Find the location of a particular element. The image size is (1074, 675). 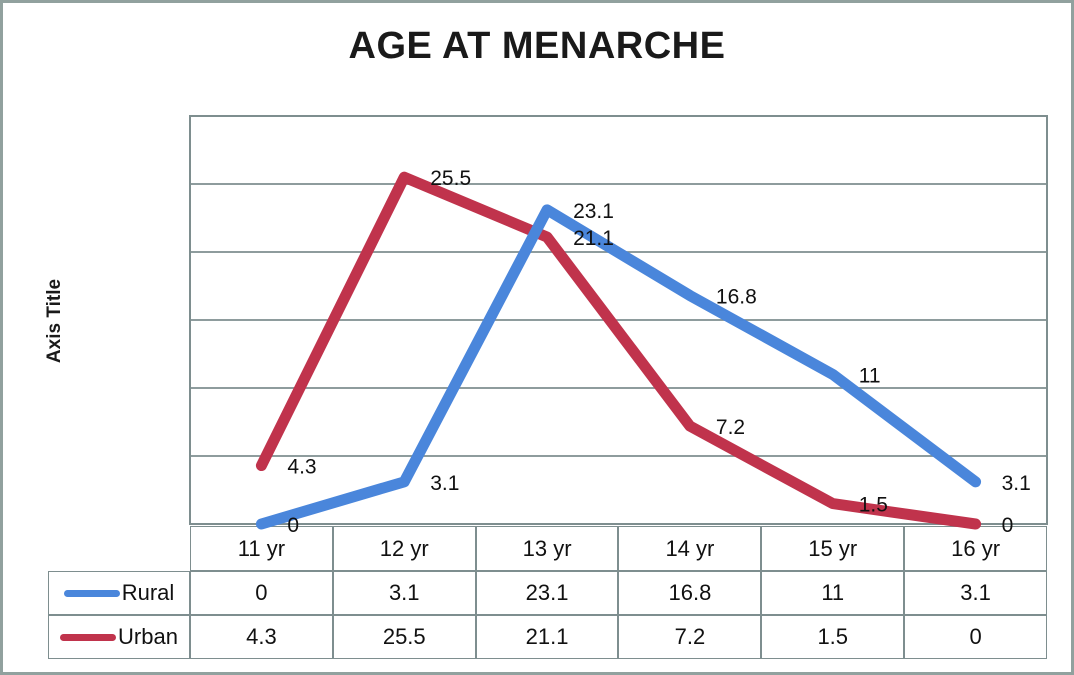

data-label-urban-1: 25.5 is located at coordinates (450, 178).